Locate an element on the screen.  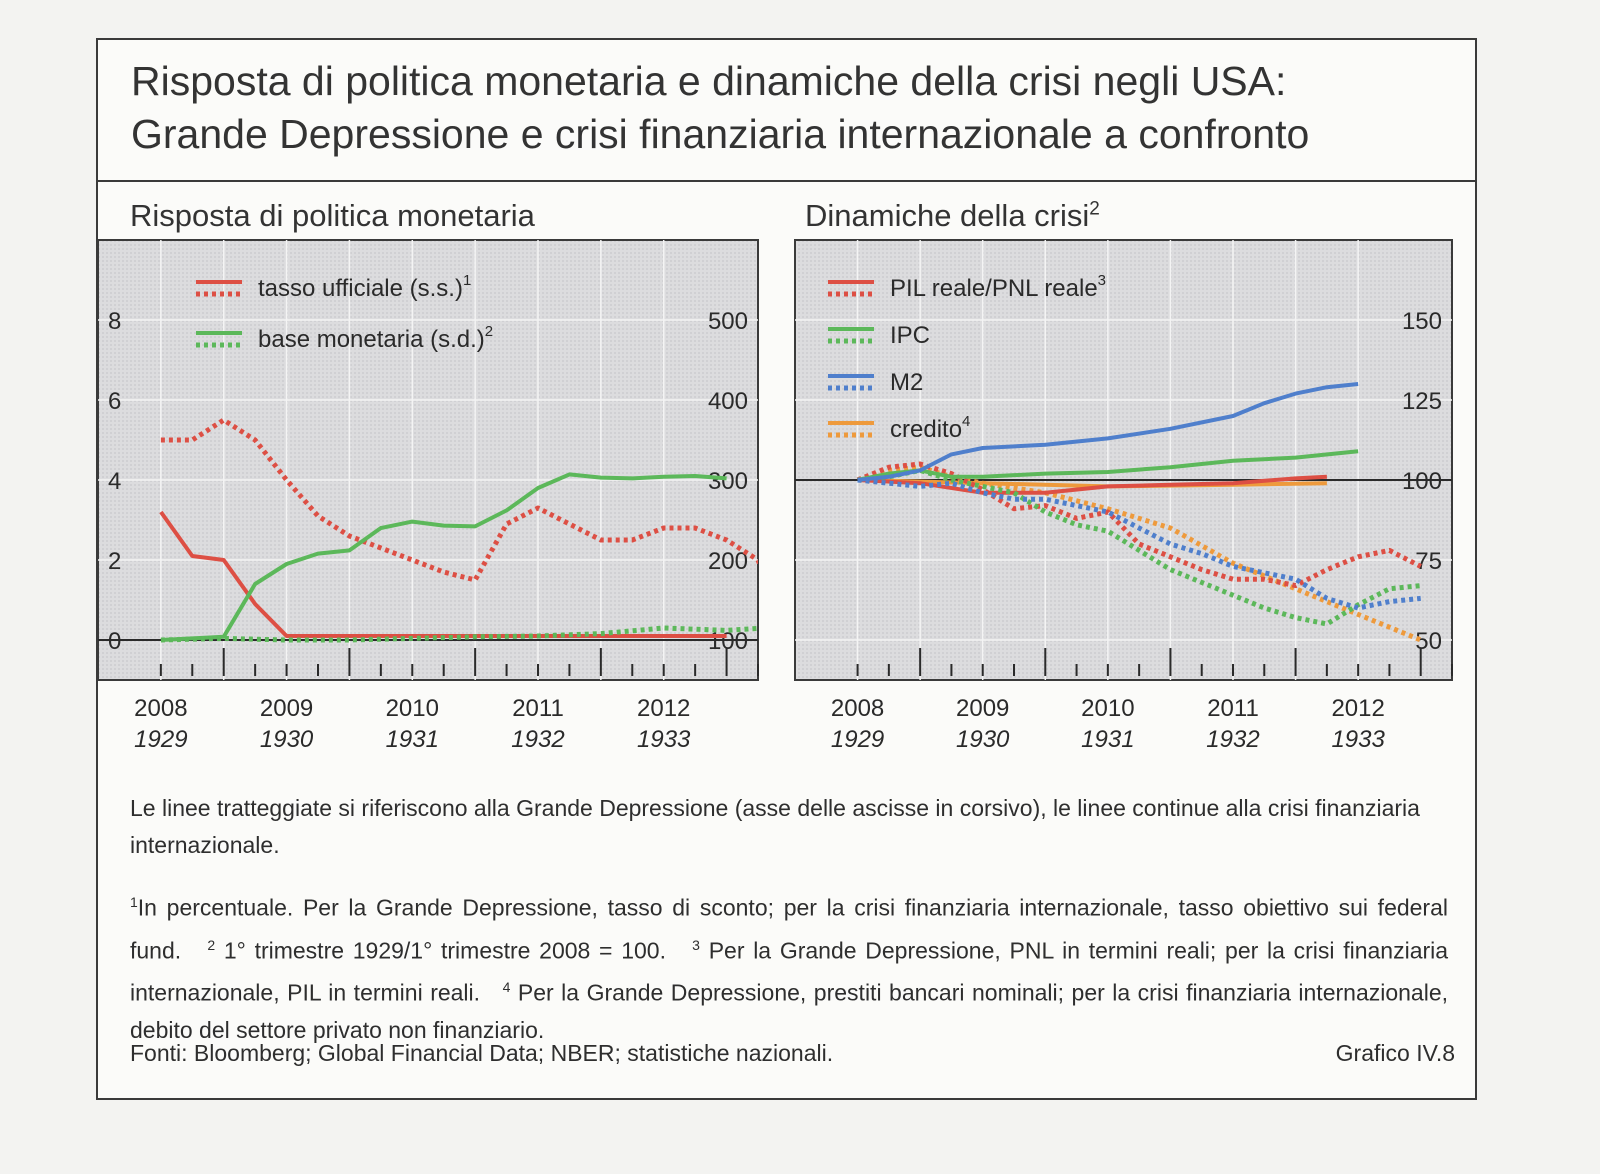
left-panel-title: Risposta di politica monetaria is located at coordinates (332, 215).